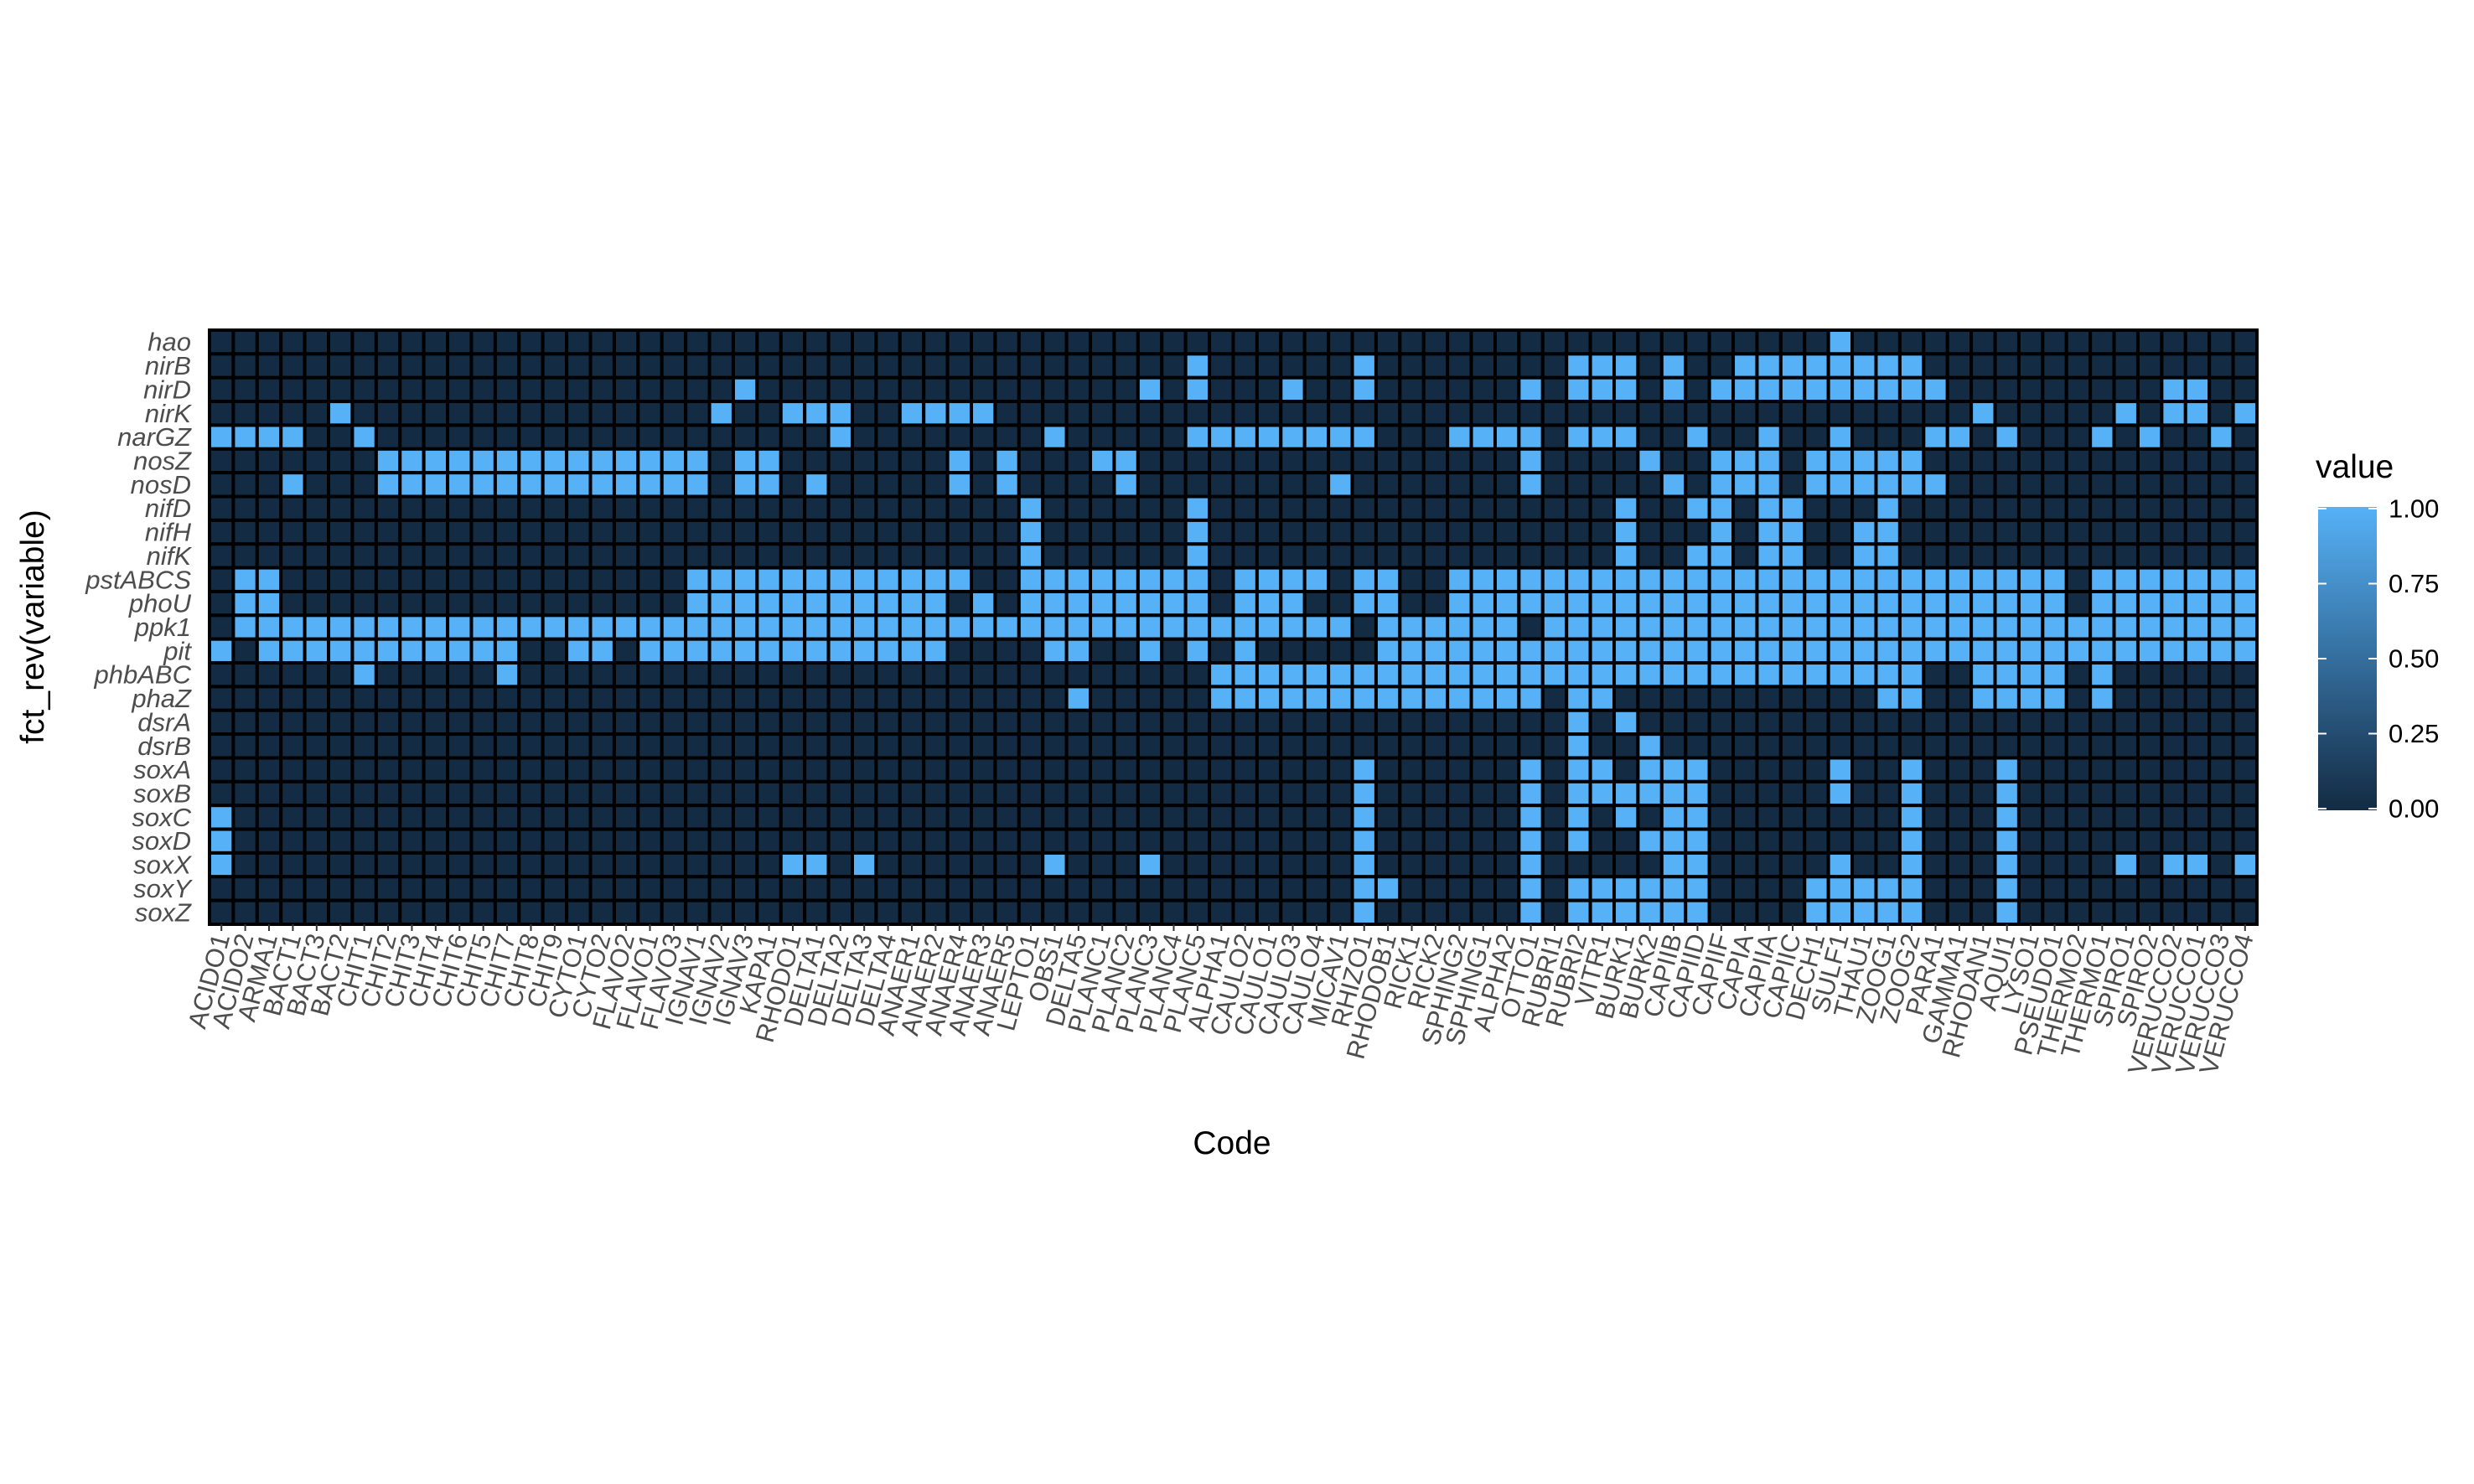  Describe the element at coordinates (2414, 509) in the screenshot. I see `legend-tick-label: 1.00` at that location.